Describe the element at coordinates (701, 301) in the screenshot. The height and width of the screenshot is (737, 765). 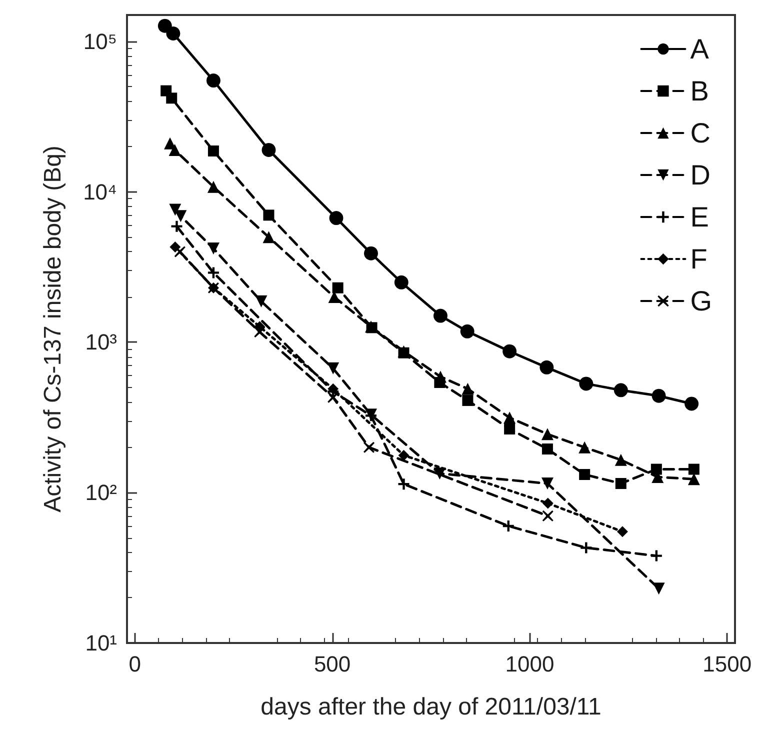
I see `legend-label: G` at that location.